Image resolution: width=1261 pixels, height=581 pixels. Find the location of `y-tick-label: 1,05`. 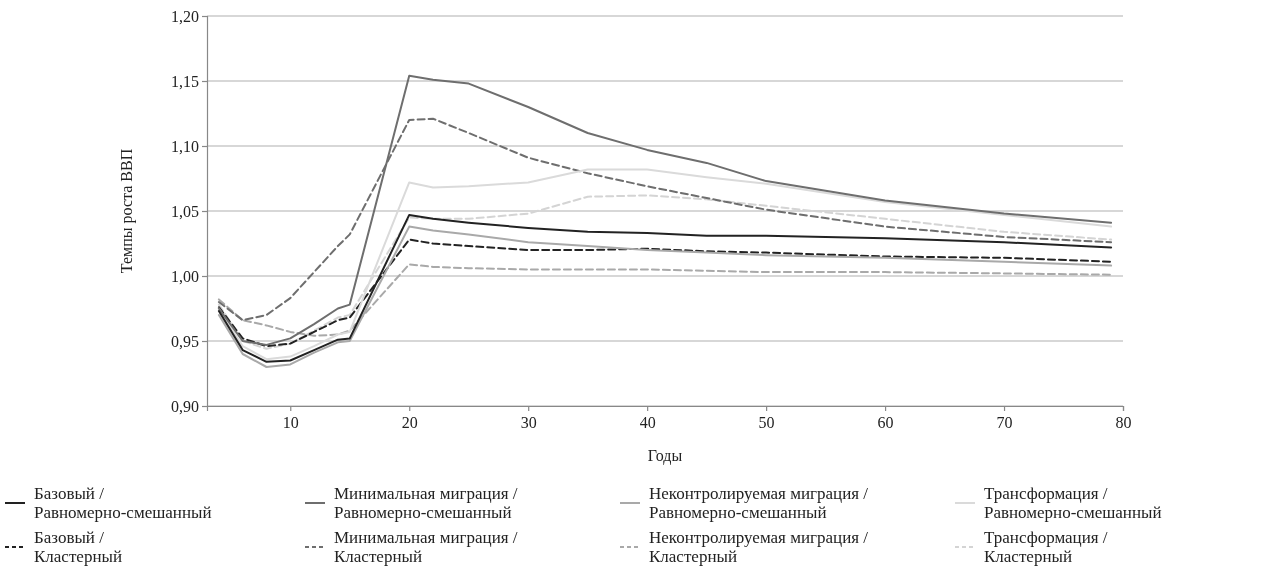

y-tick-label: 1,05 is located at coordinates (185, 211).